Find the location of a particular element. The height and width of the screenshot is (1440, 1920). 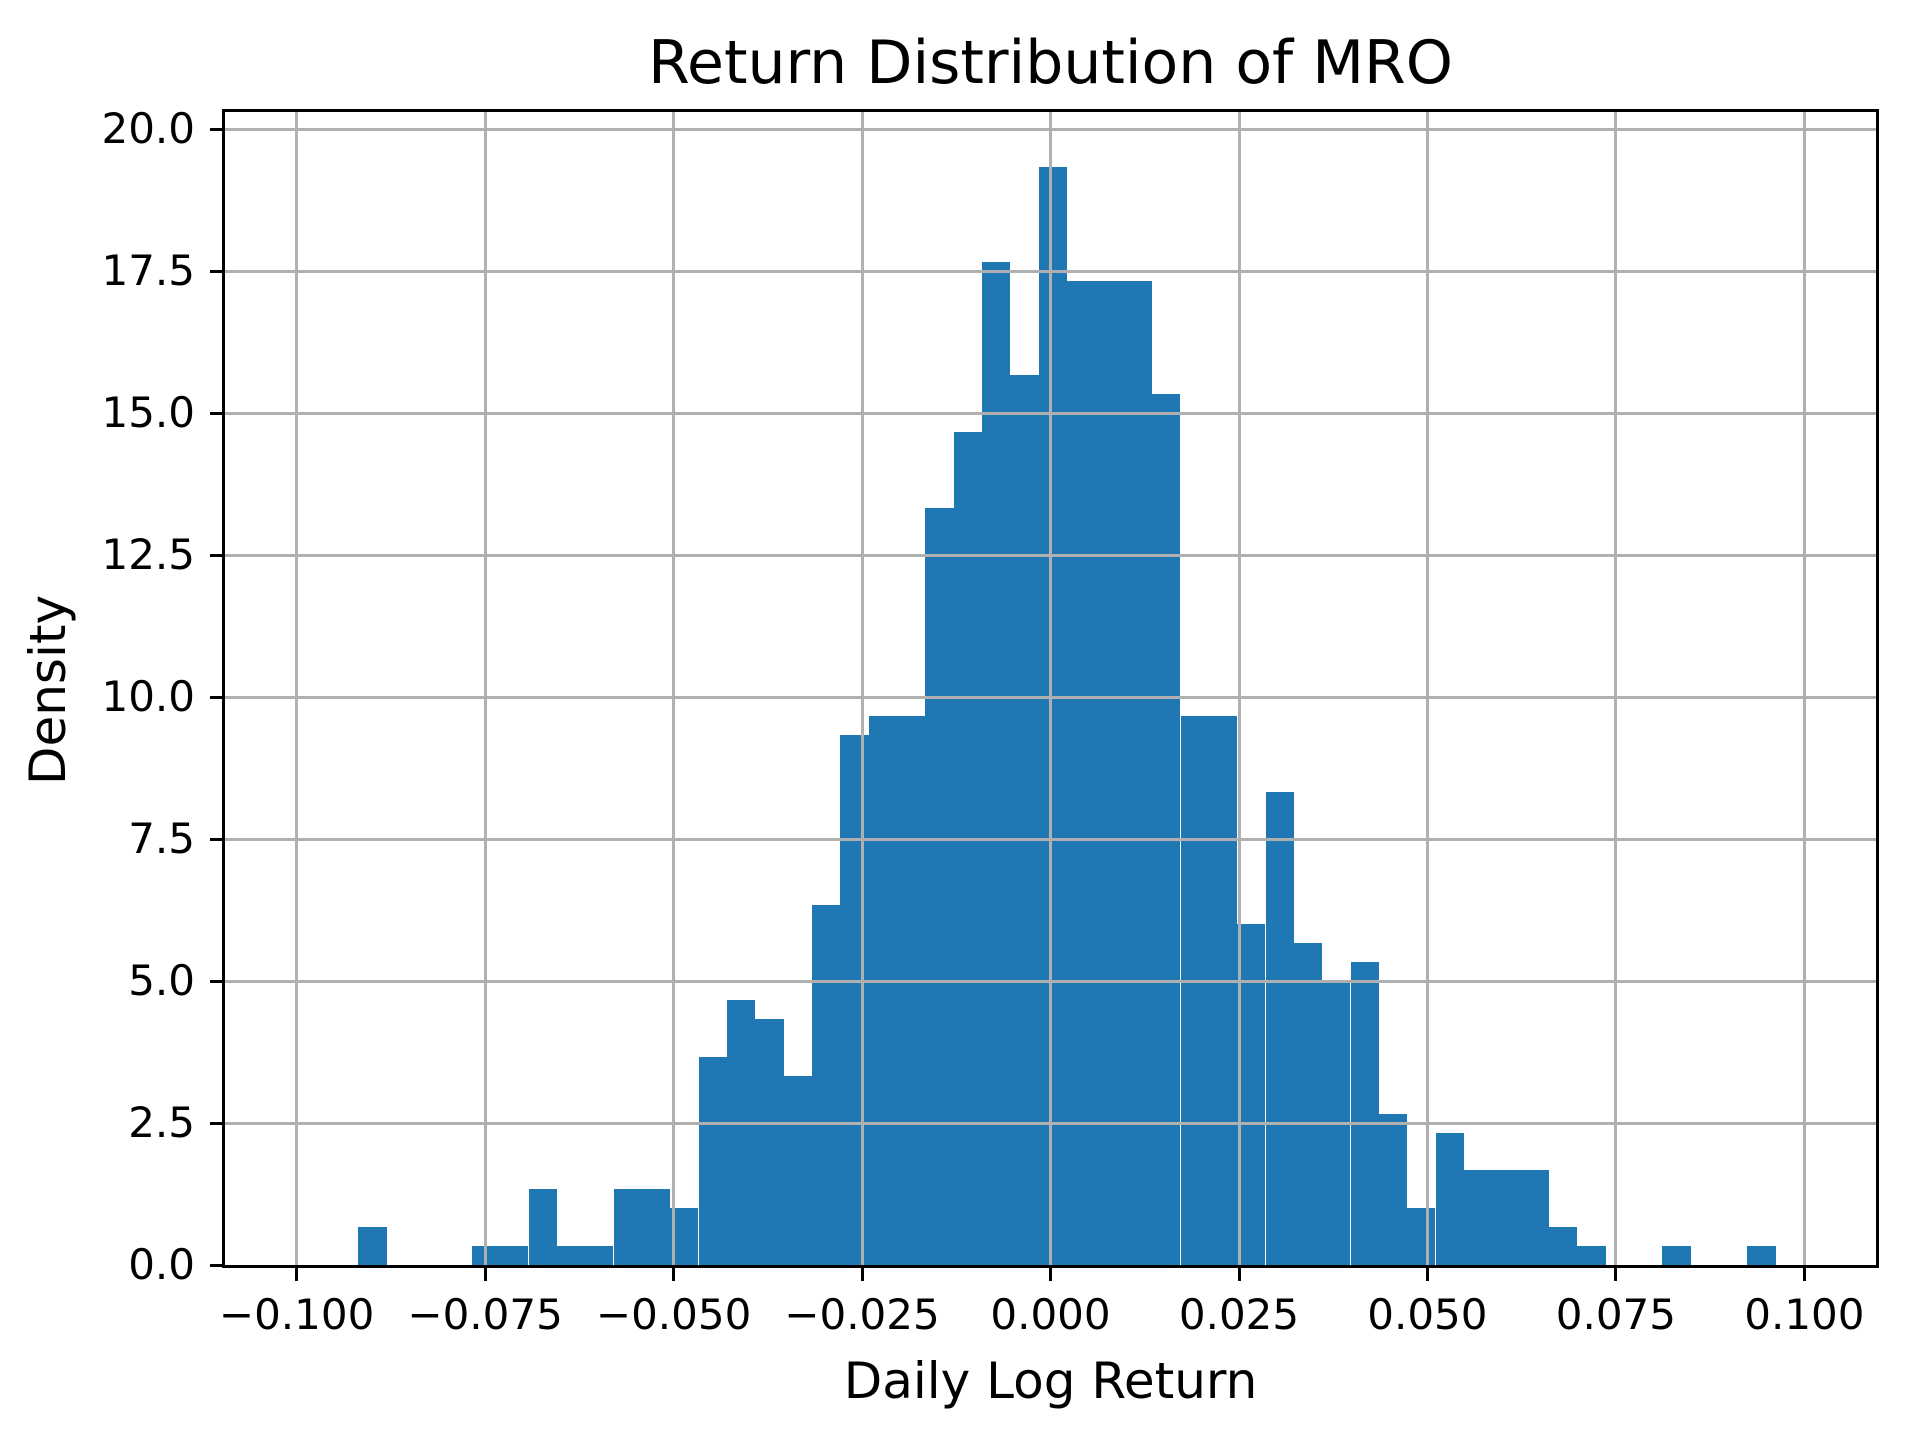

x-tick-label: 0.100 is located at coordinates (1804, 1314).